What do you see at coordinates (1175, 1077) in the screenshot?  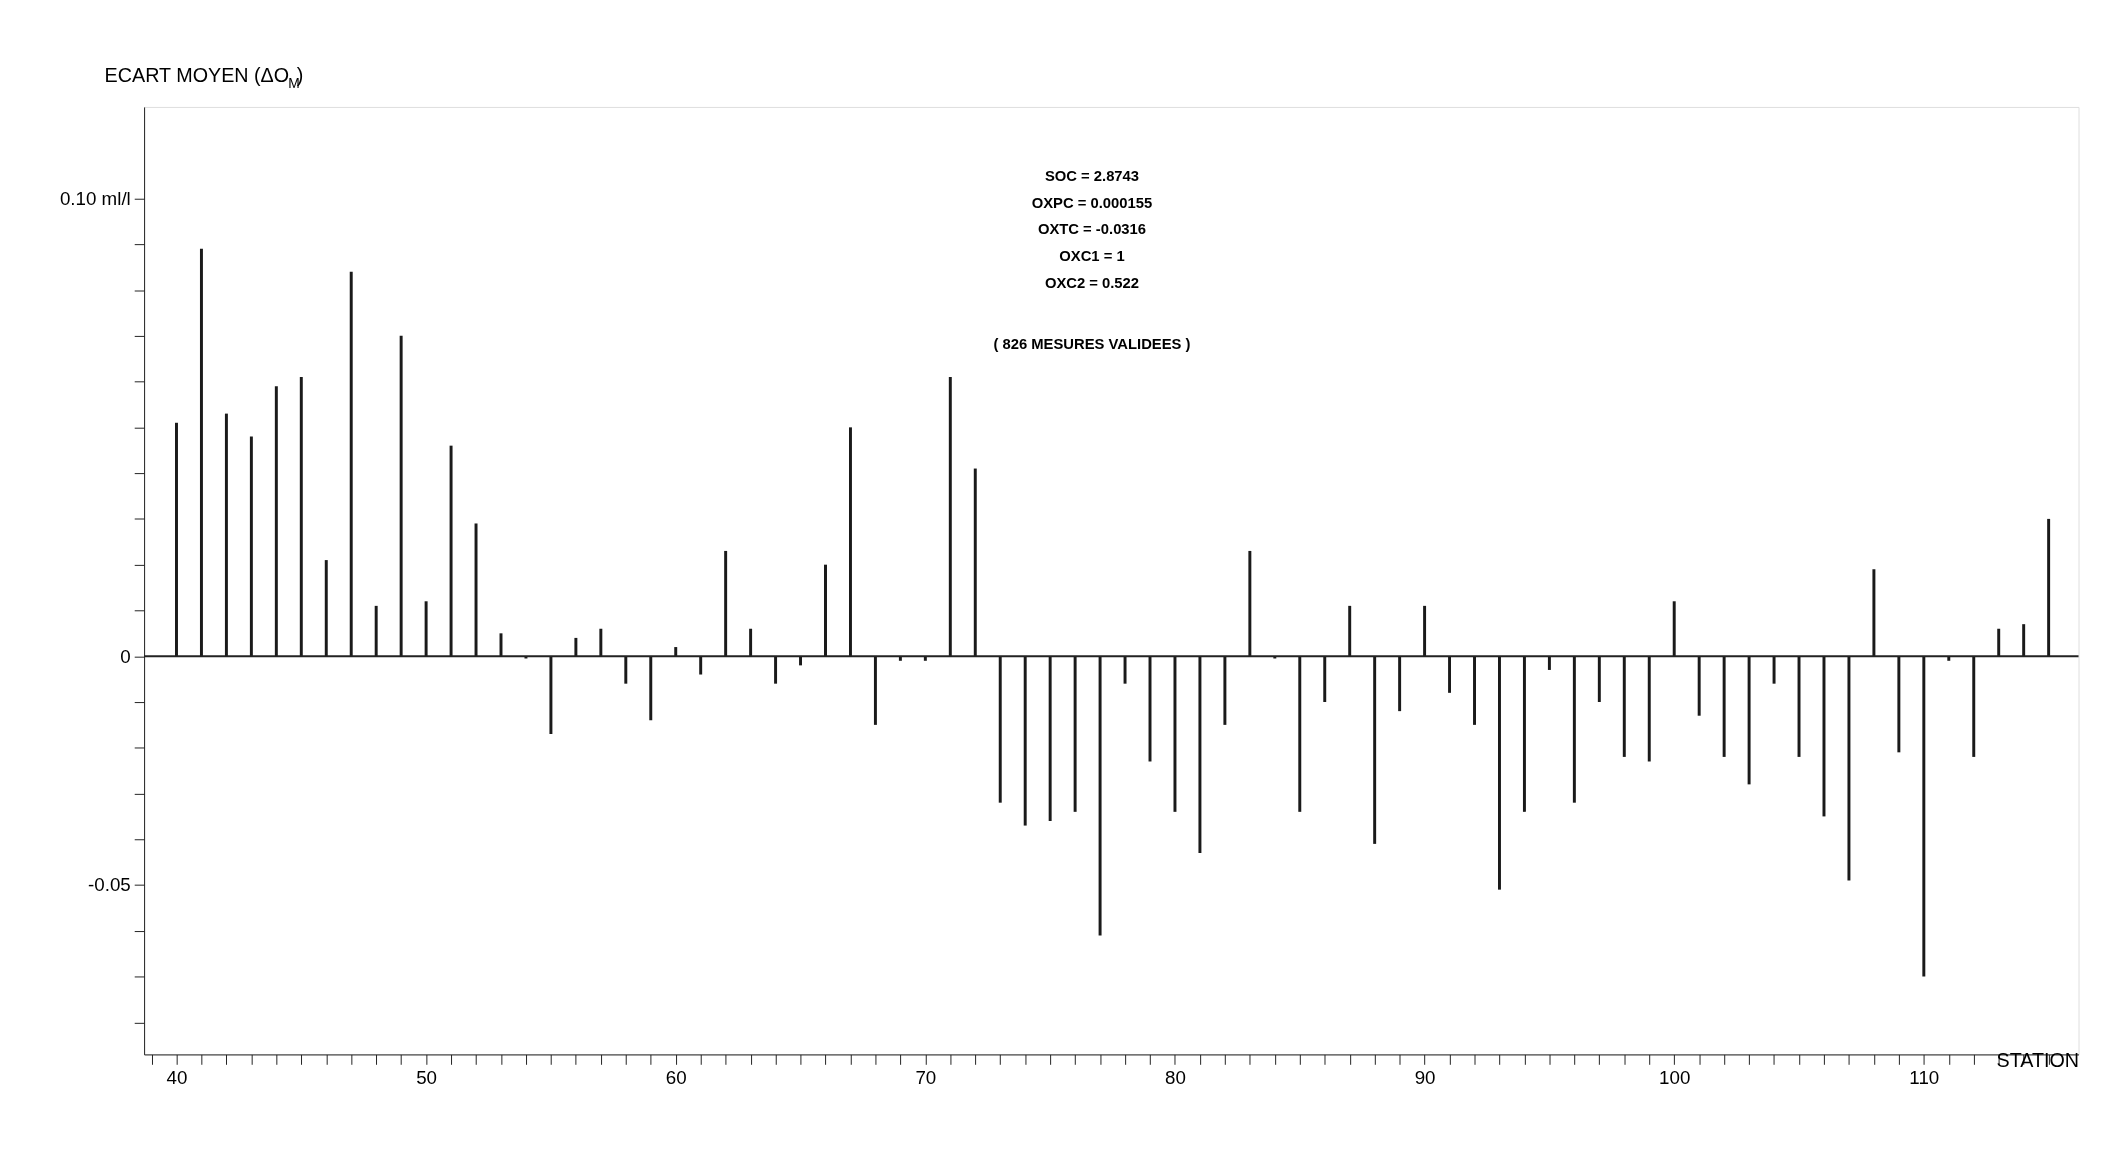 I see `x-tick-label: 80` at bounding box center [1175, 1077].